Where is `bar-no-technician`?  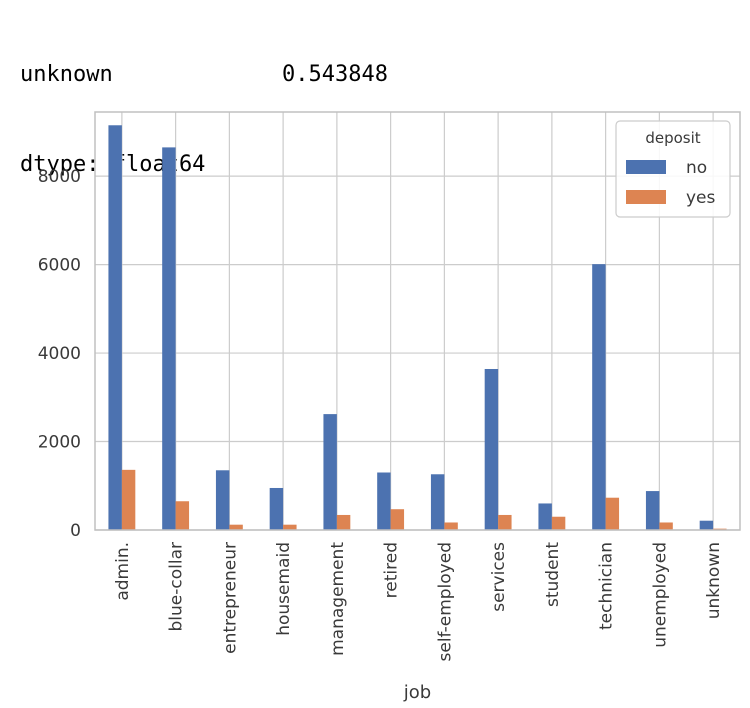 bar-no-technician is located at coordinates (599, 397).